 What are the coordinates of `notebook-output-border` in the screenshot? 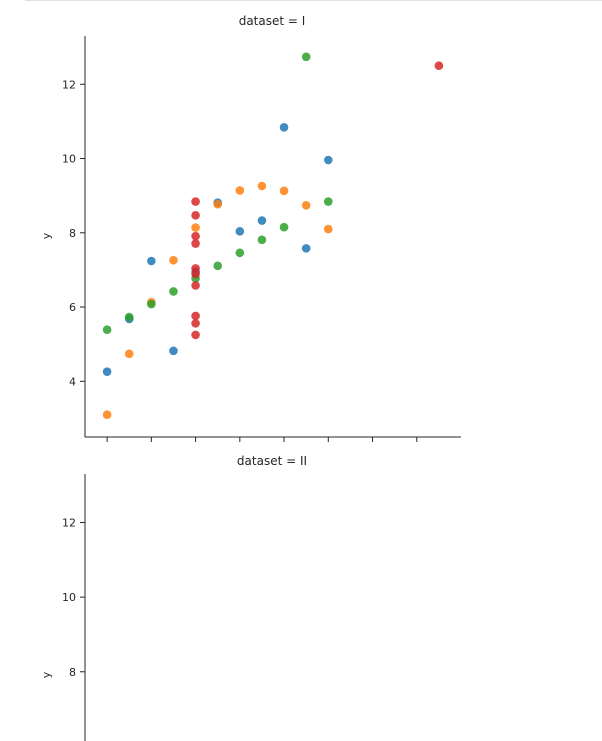 It's located at (313, 0).